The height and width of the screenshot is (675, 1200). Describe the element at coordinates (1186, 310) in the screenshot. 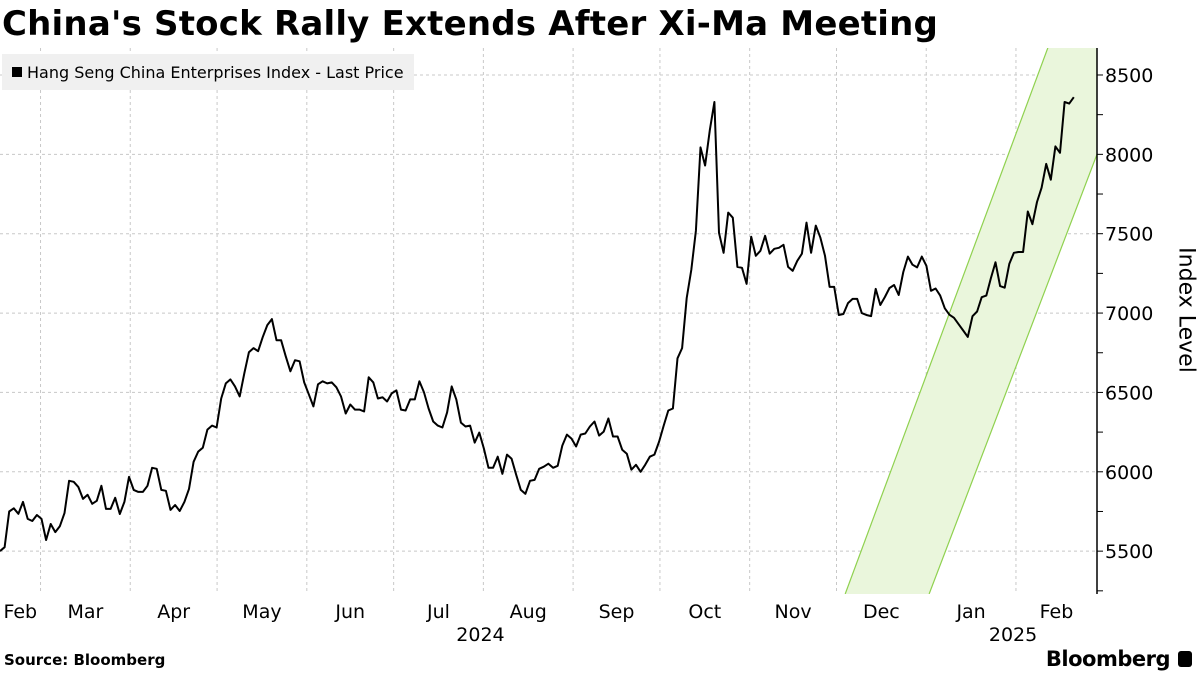

I see `y-axis-label: Index Level` at that location.